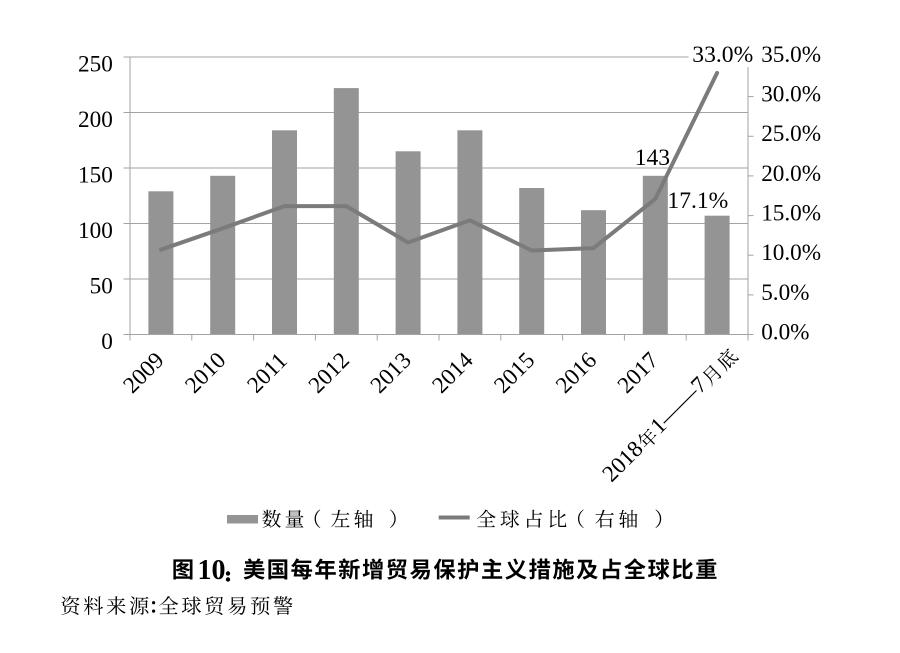  What do you see at coordinates (791, 253) in the screenshot?
I see `svg-text: 10.0%` at bounding box center [791, 253].